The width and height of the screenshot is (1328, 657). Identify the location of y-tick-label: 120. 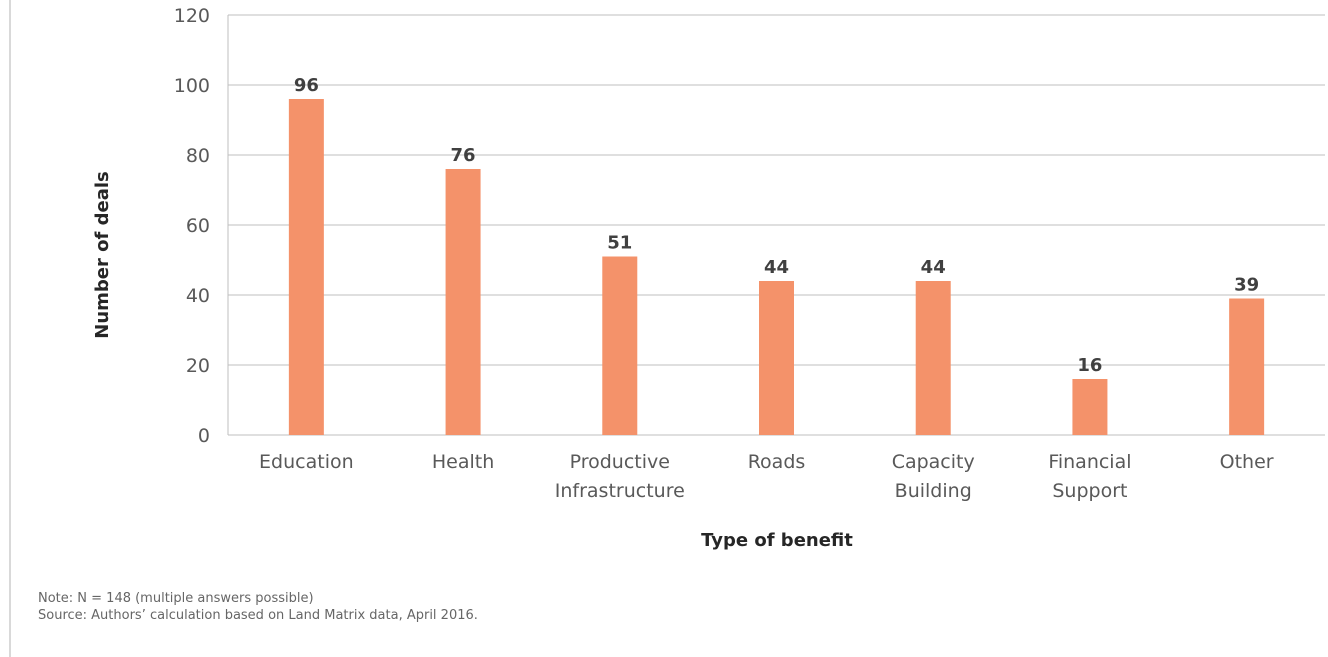
(192, 16).